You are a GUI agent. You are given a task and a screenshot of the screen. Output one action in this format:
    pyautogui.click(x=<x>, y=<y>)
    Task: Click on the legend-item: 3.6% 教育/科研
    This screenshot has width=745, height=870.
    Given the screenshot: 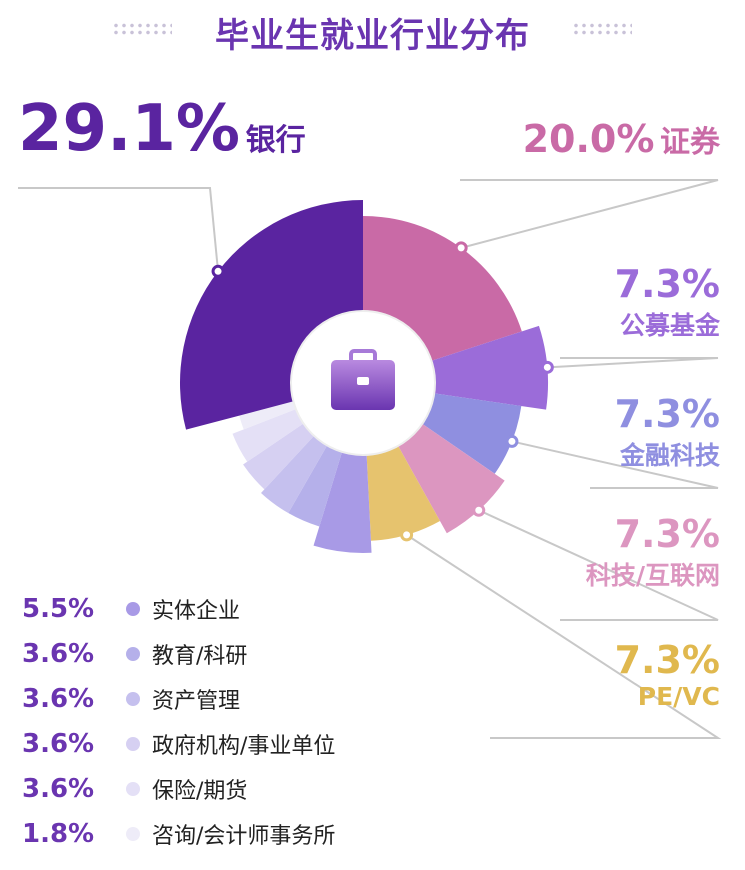 What is the action you would take?
    pyautogui.click(x=178, y=653)
    